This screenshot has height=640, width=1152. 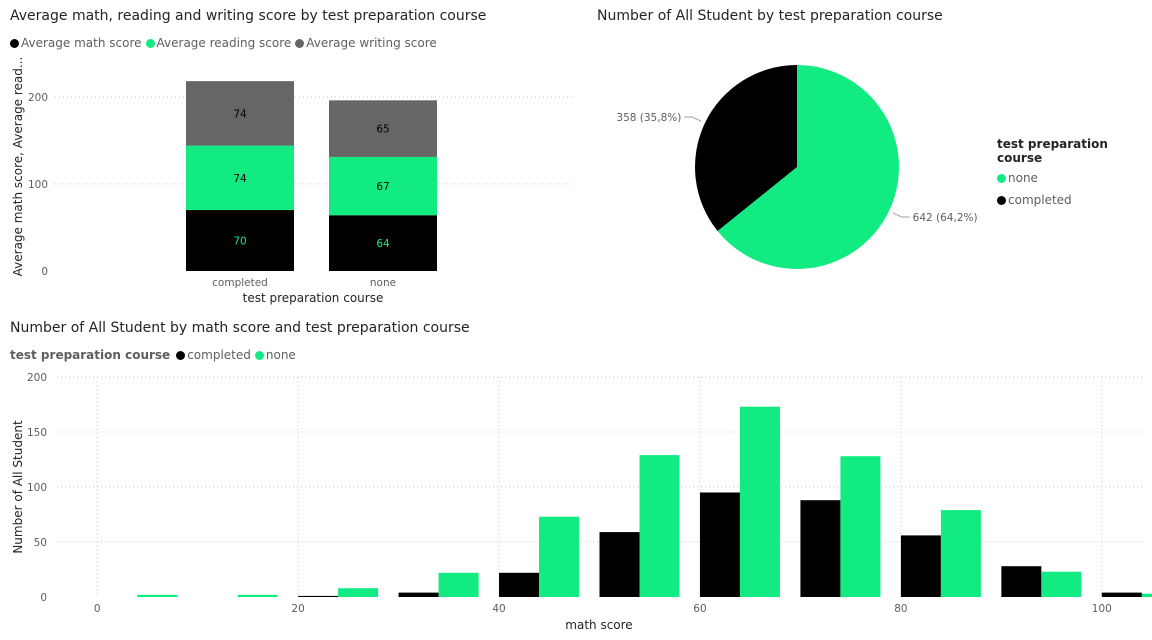 I want to click on data-label: 67, so click(x=382, y=187).